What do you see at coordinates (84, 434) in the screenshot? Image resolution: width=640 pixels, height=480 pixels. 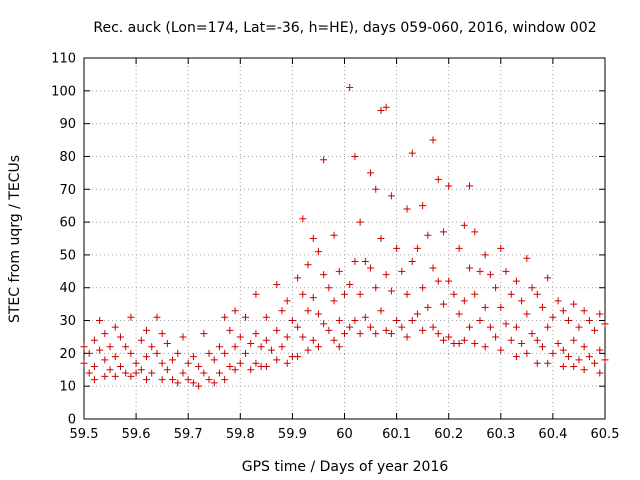 I see `x-tick-label: 59.5` at bounding box center [84, 434].